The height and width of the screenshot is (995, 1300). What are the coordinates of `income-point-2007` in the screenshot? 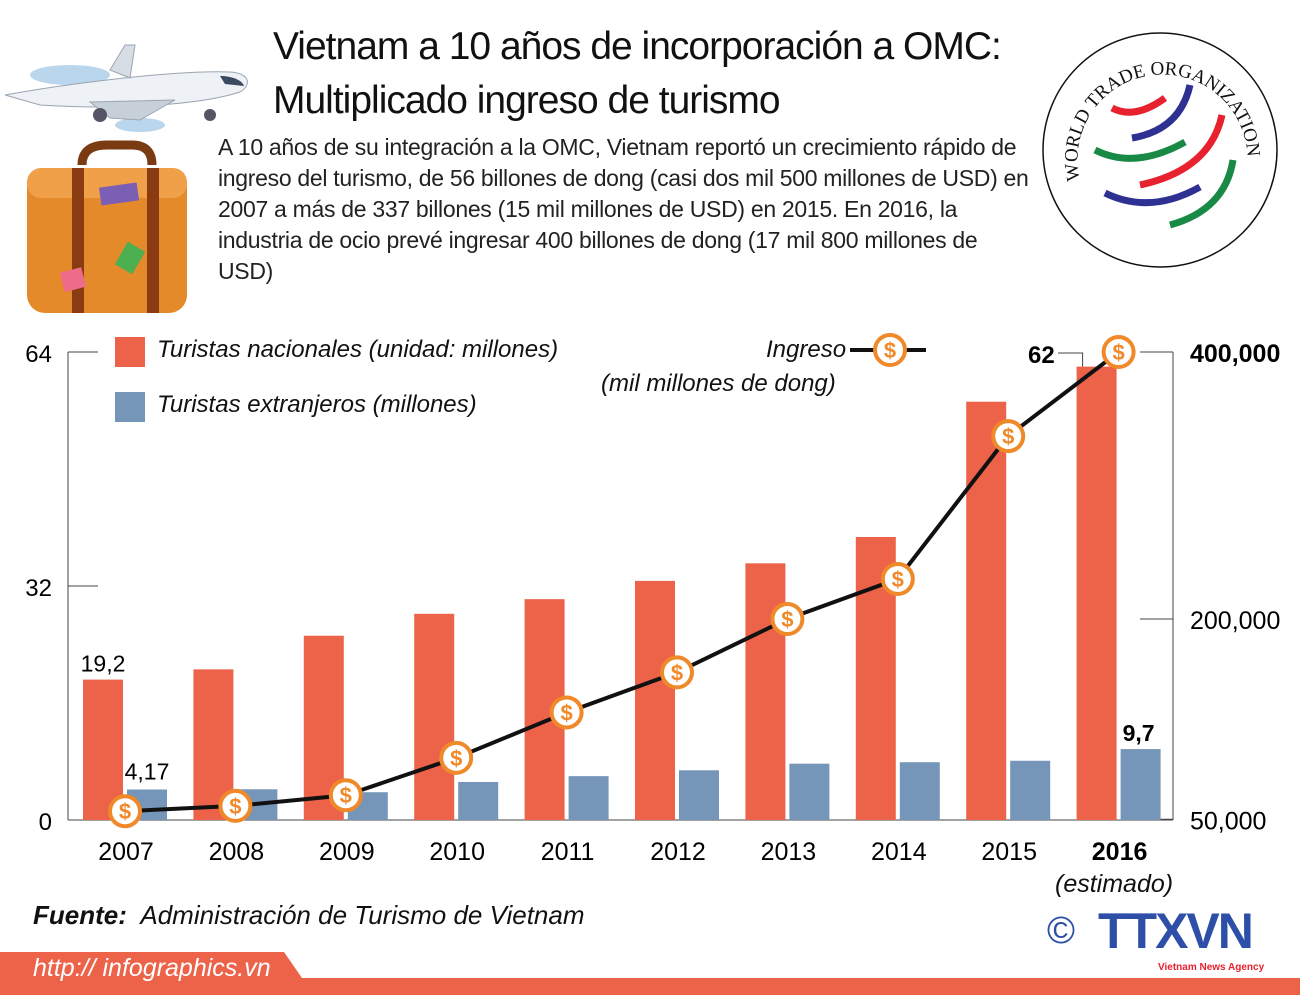 It's located at (125, 811).